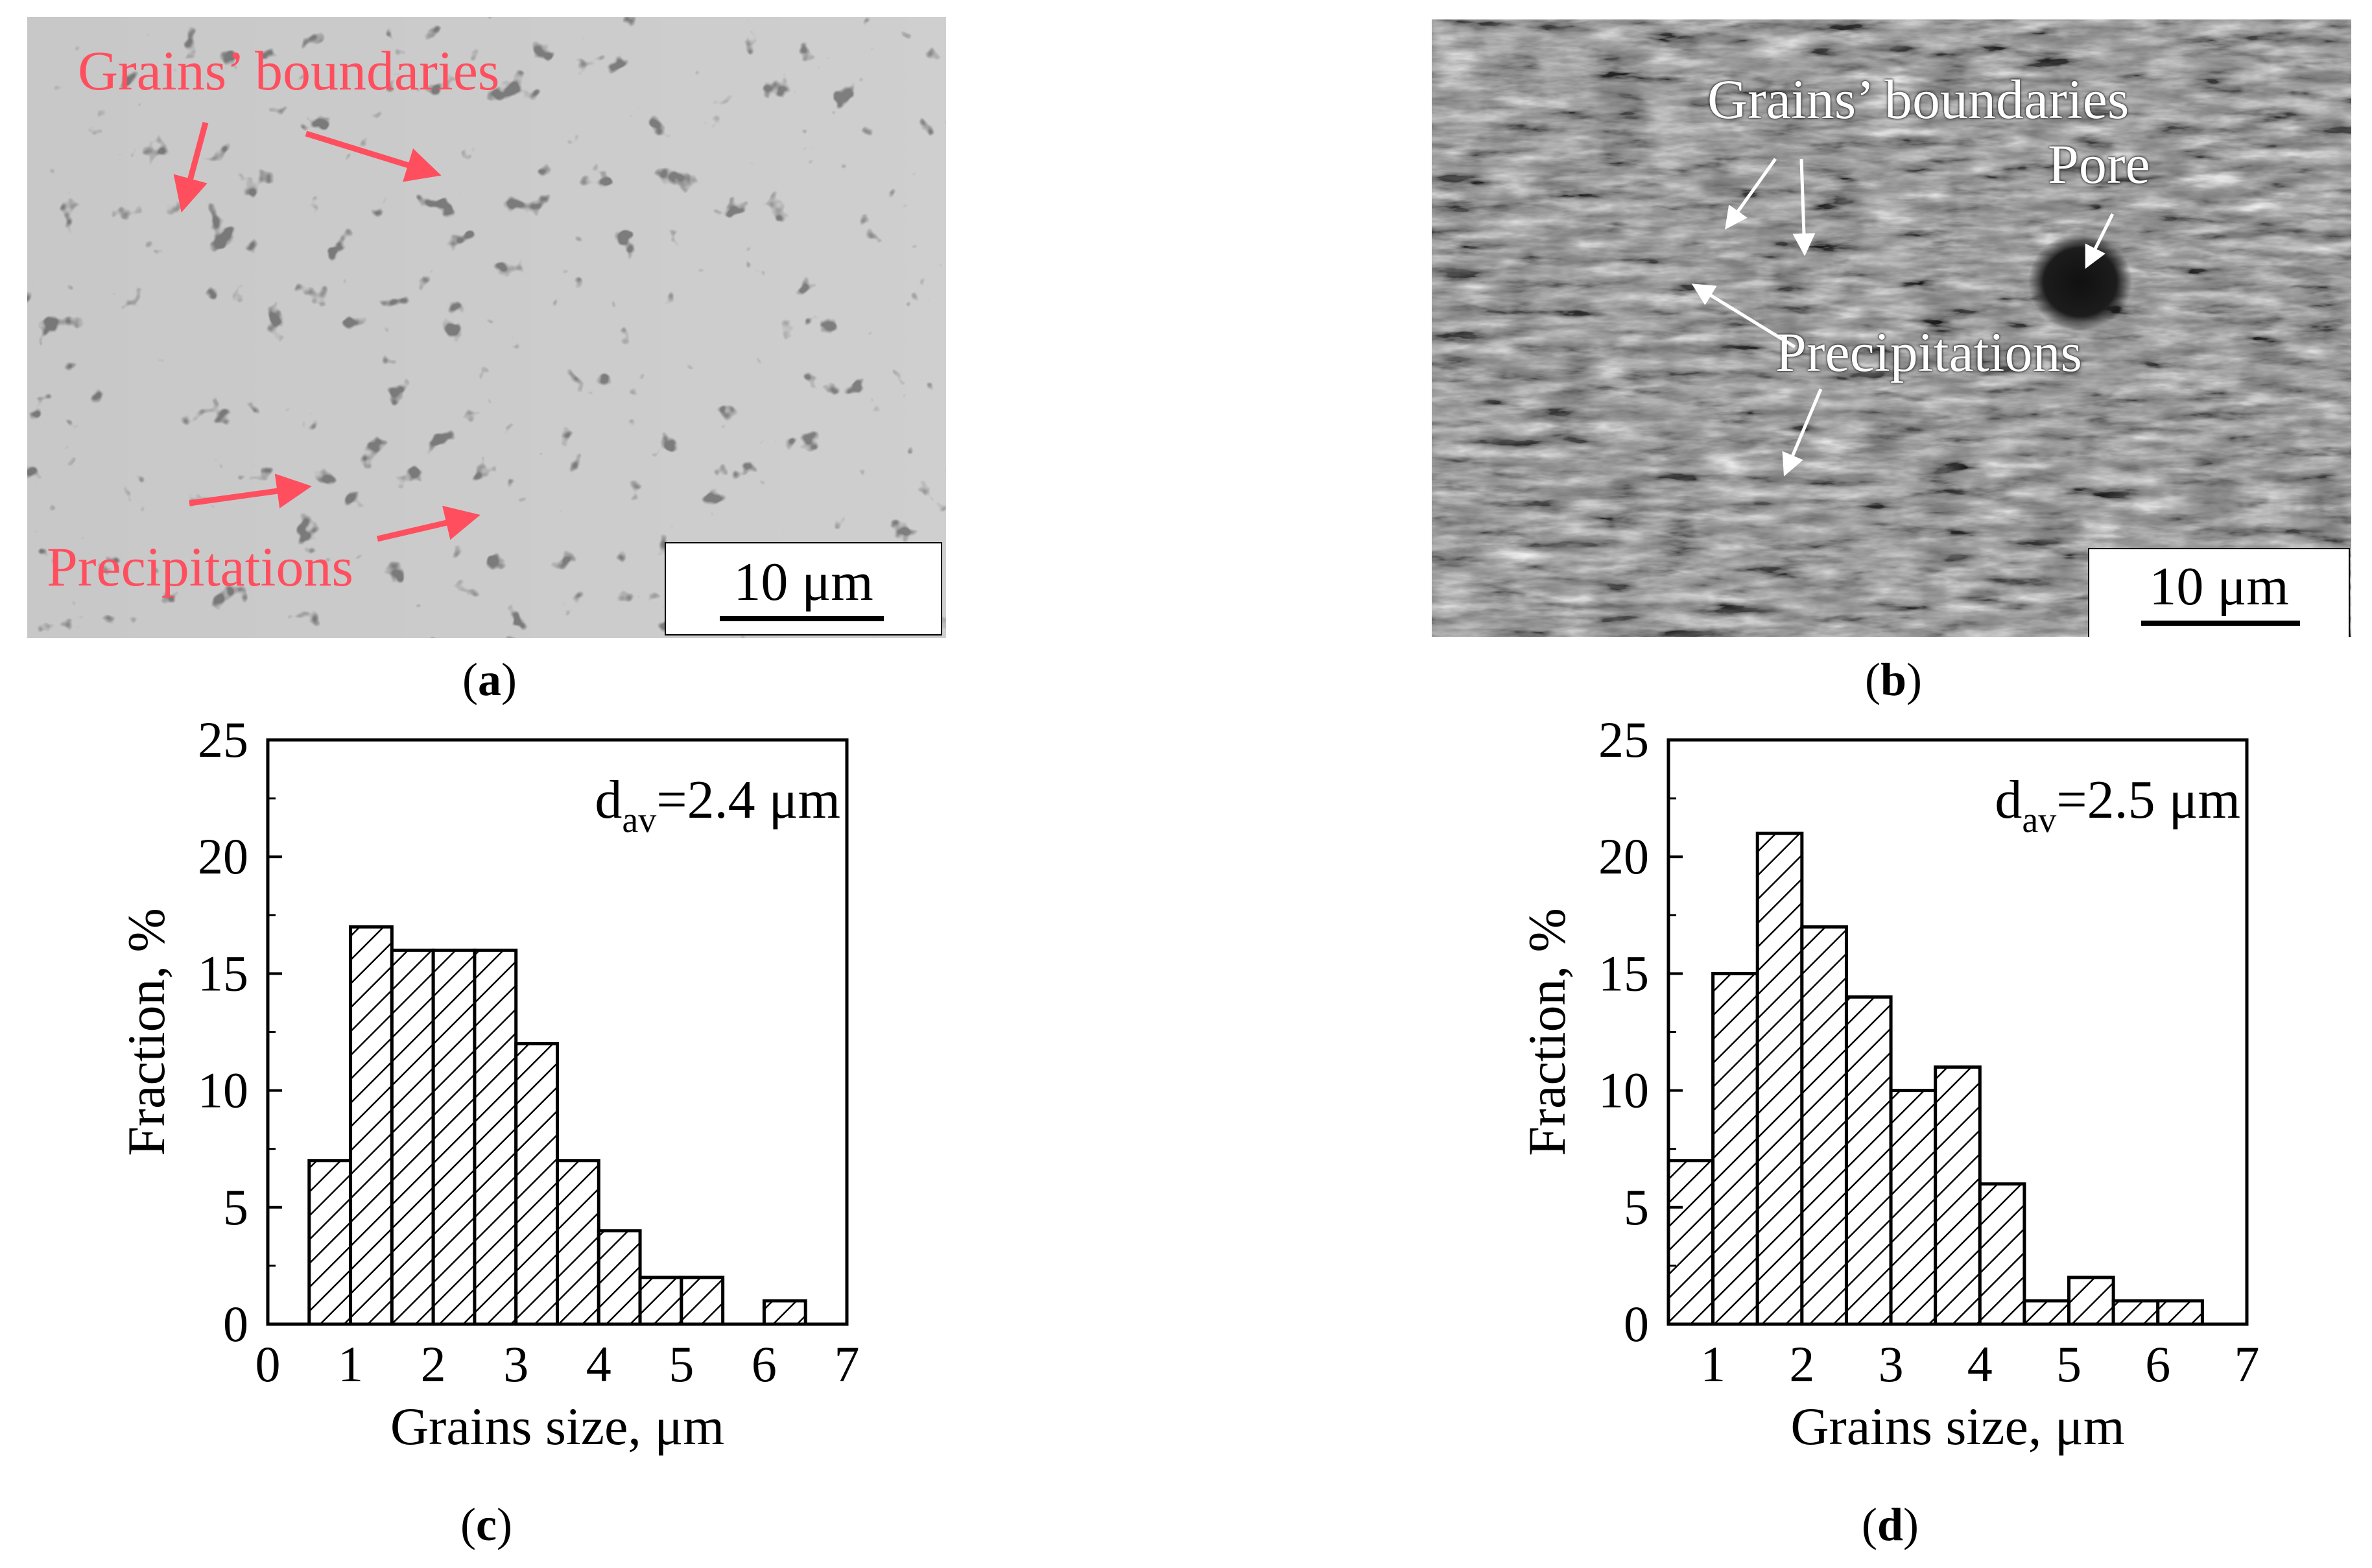 Image resolution: width=2372 pixels, height=1568 pixels. I want to click on annotation-arrows-a, so click(326, 331).